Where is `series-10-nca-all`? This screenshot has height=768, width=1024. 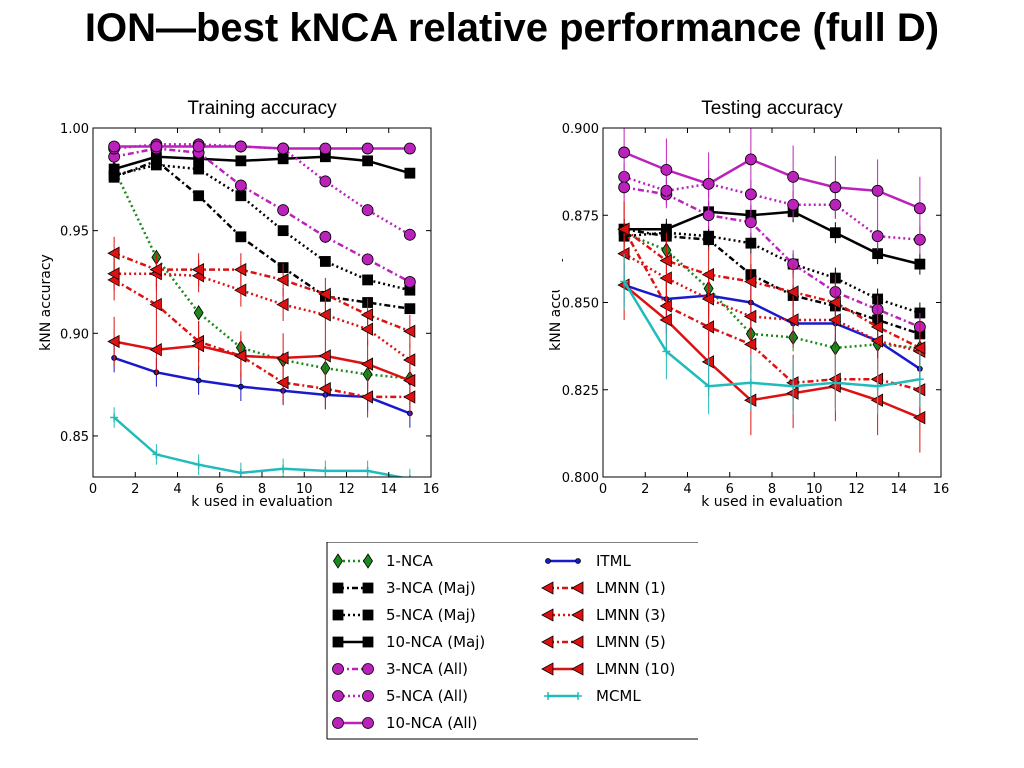 series-10-nca-all is located at coordinates (772, 184).